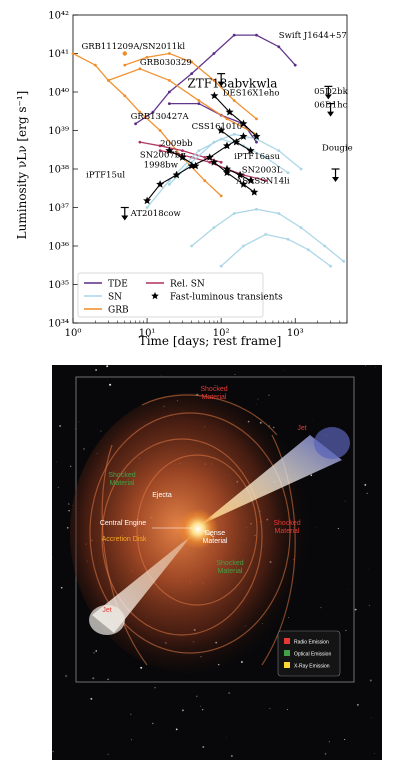 This screenshot has width=400, height=768. I want to click on fast-transient-line, so click(235, 116).